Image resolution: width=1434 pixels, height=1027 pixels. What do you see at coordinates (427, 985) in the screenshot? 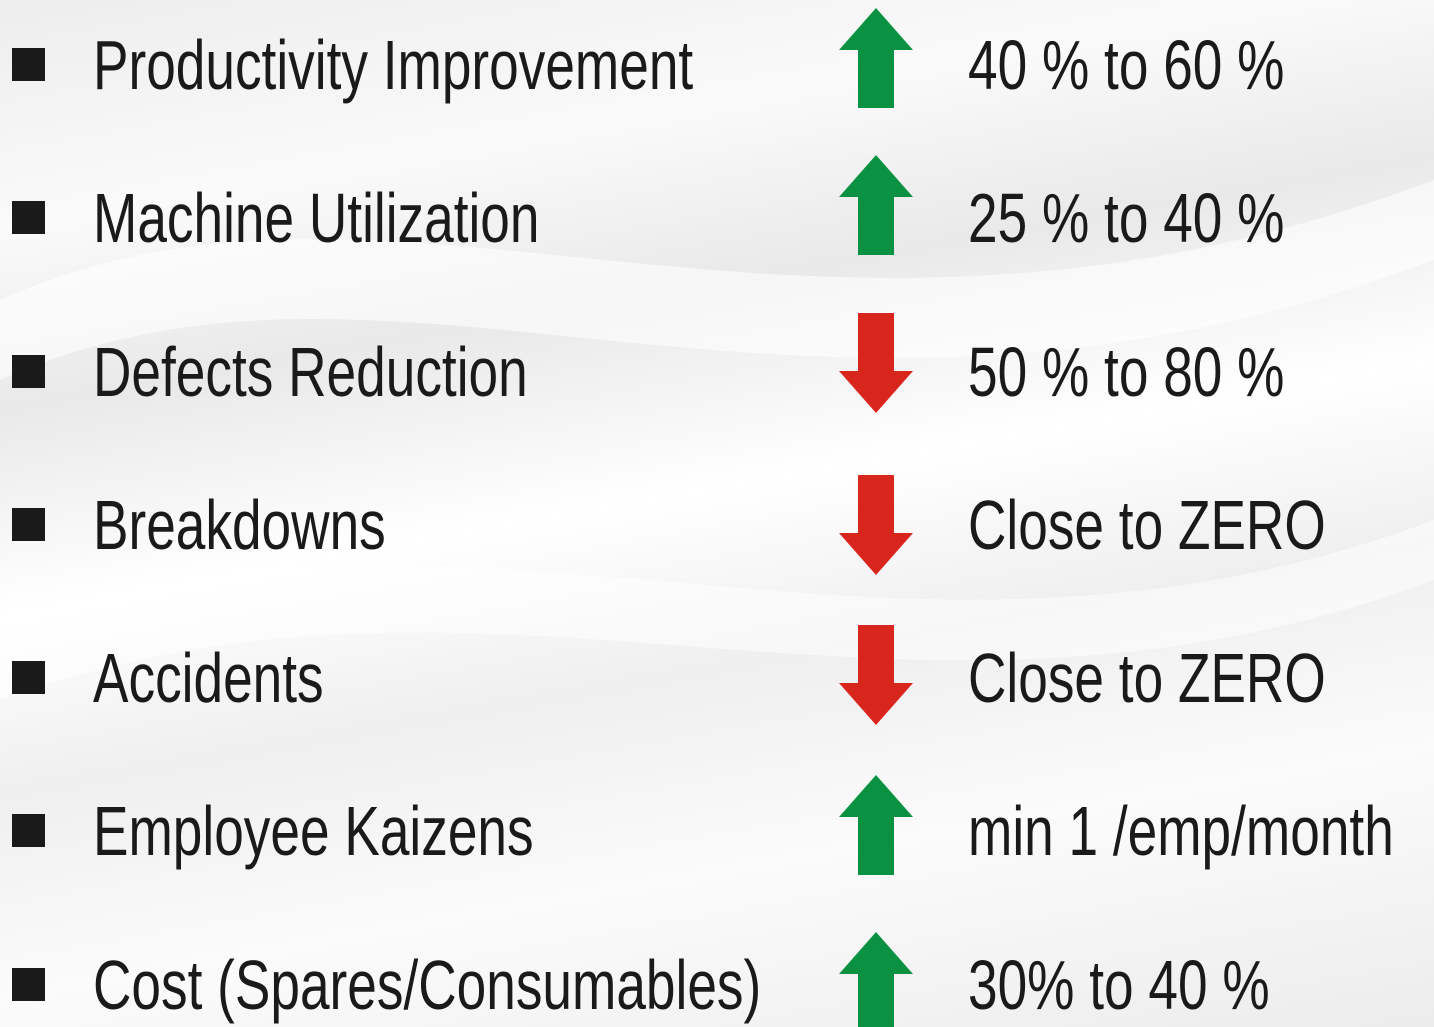
I see `label: Cost (Spares/Consumables)` at bounding box center [427, 985].